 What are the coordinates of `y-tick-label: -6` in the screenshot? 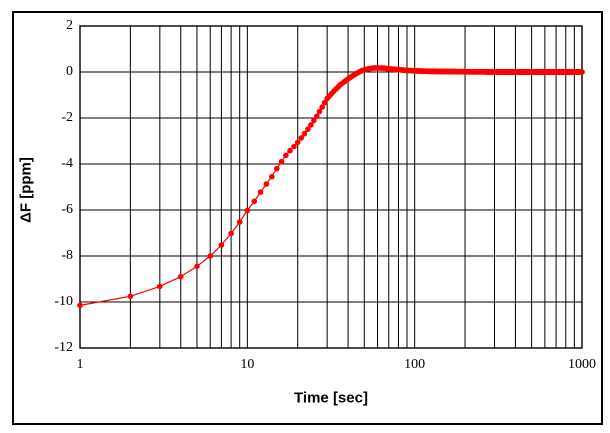 It's located at (67, 209).